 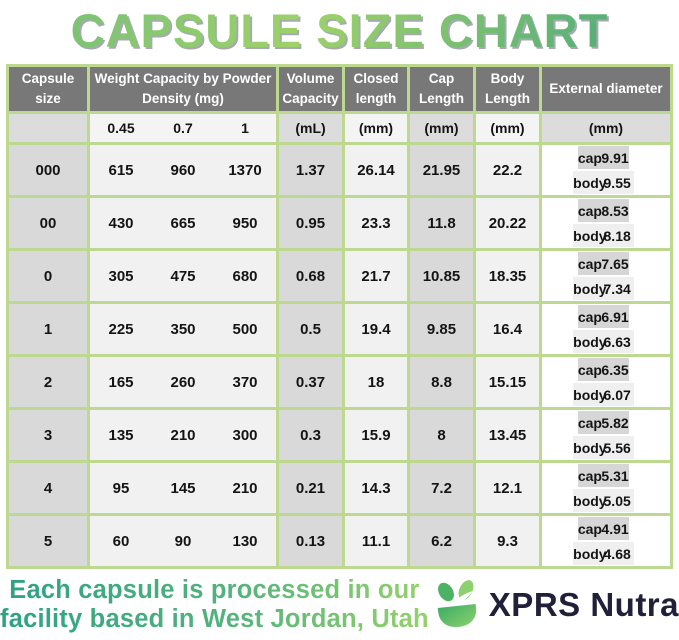 I want to click on cell-cap-length: 11.8, so click(x=441, y=223).